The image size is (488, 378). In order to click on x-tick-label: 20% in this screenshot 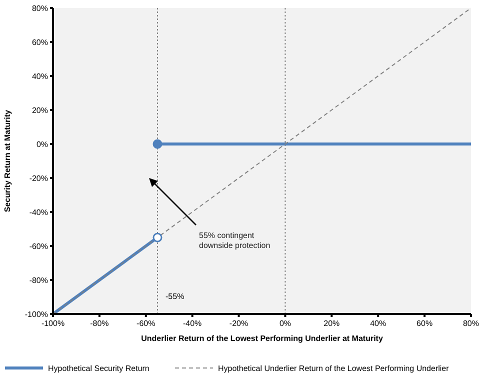, I will do `click(332, 323)`.